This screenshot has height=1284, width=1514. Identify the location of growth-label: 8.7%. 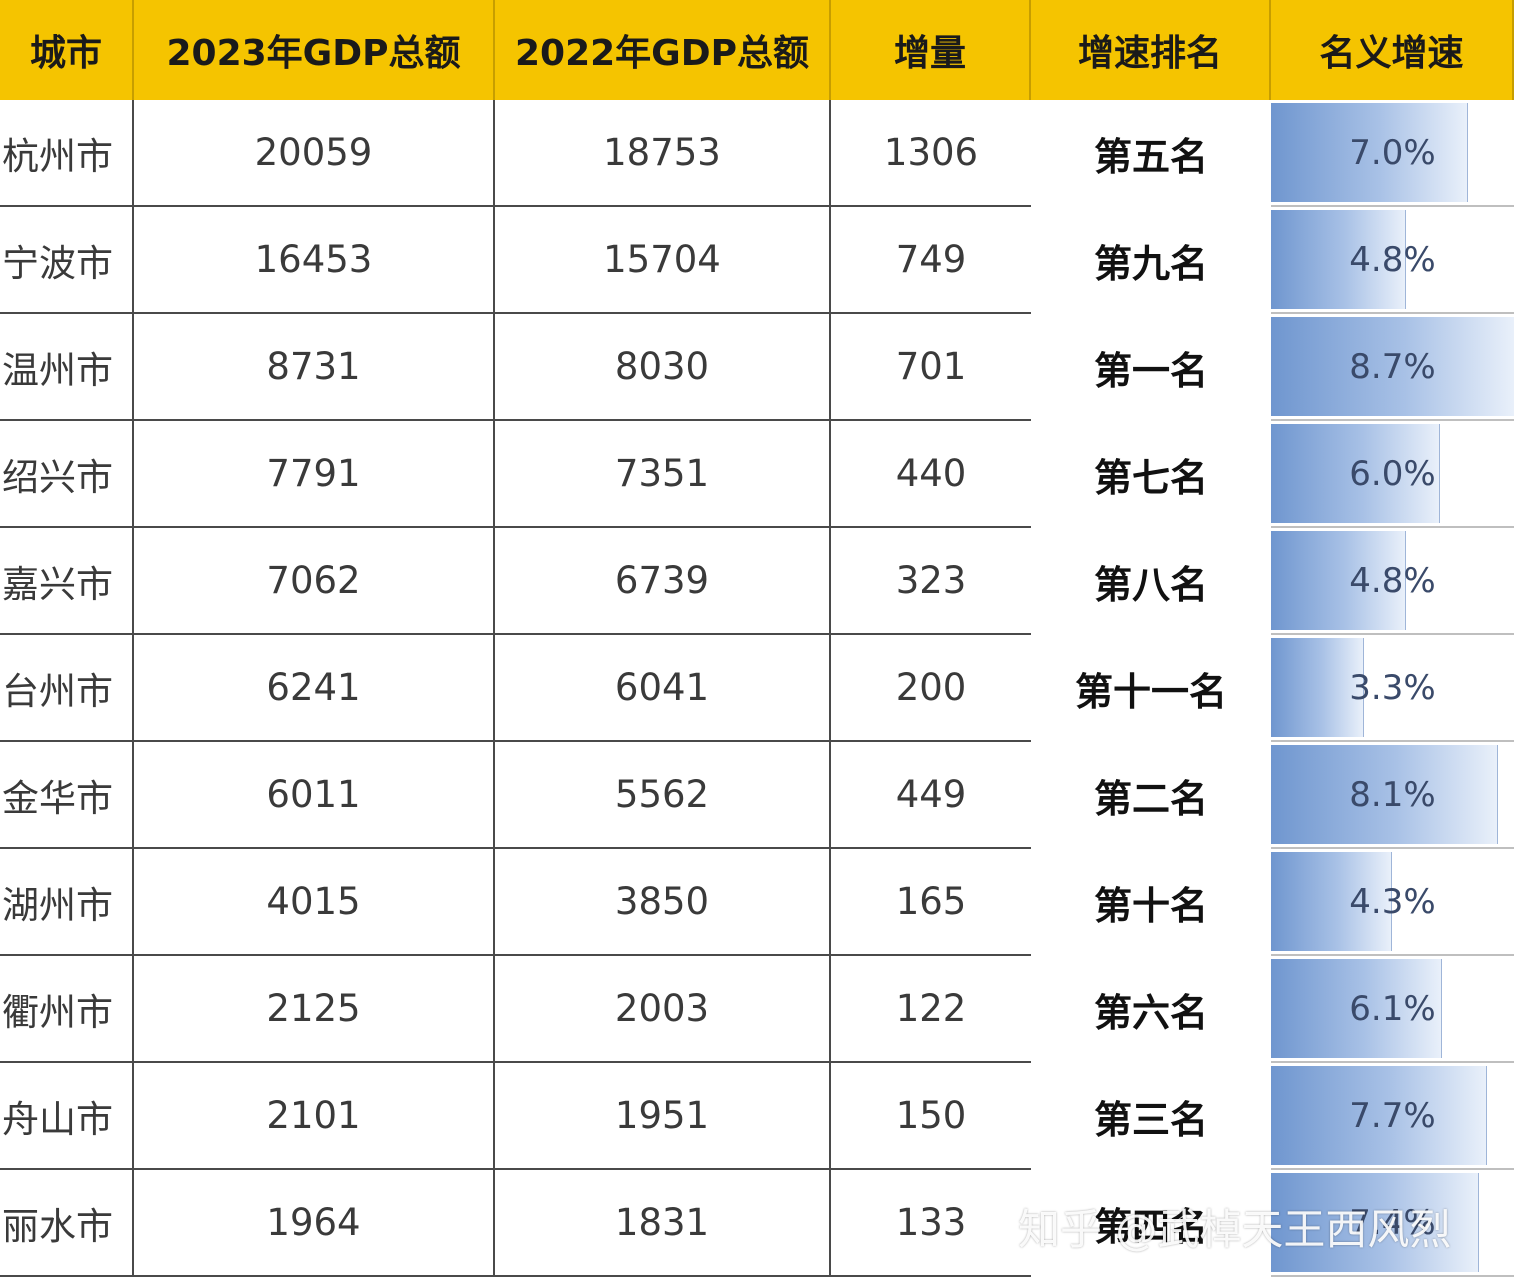
(1392, 366).